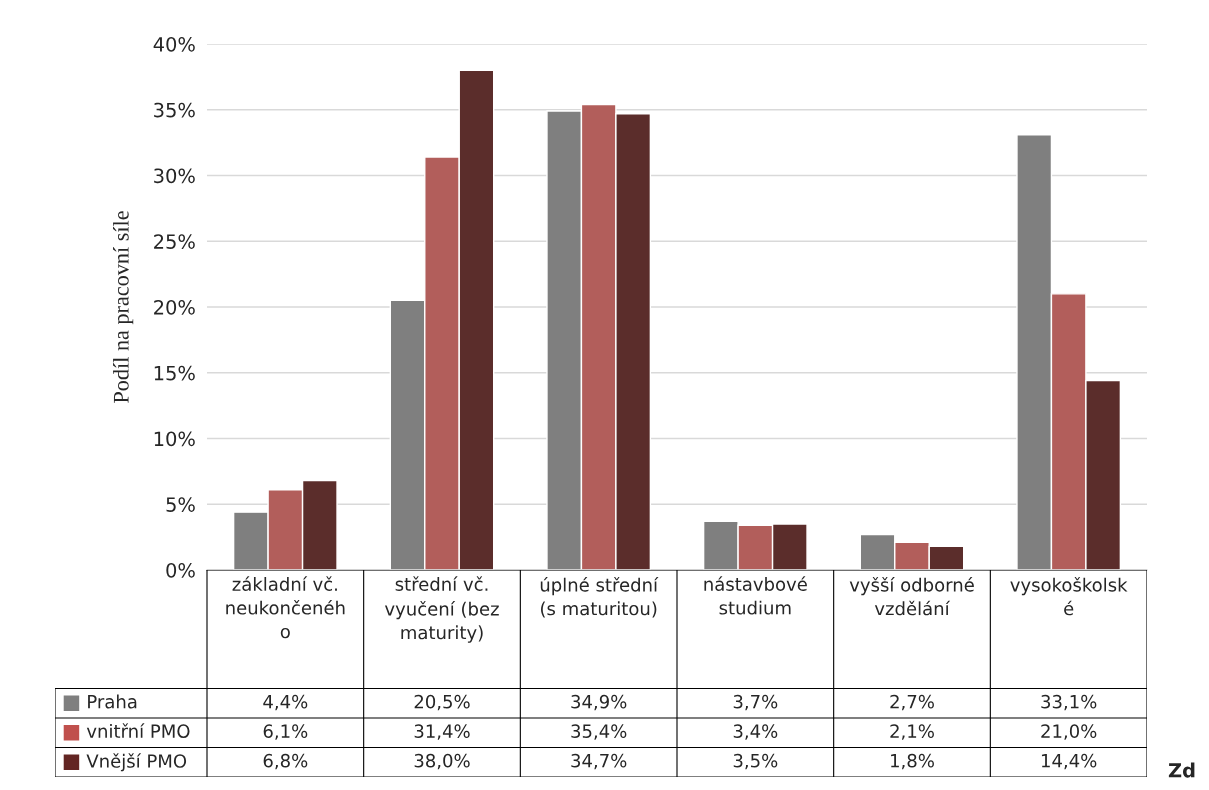  I want to click on data-label: 35,4%, so click(599, 732).